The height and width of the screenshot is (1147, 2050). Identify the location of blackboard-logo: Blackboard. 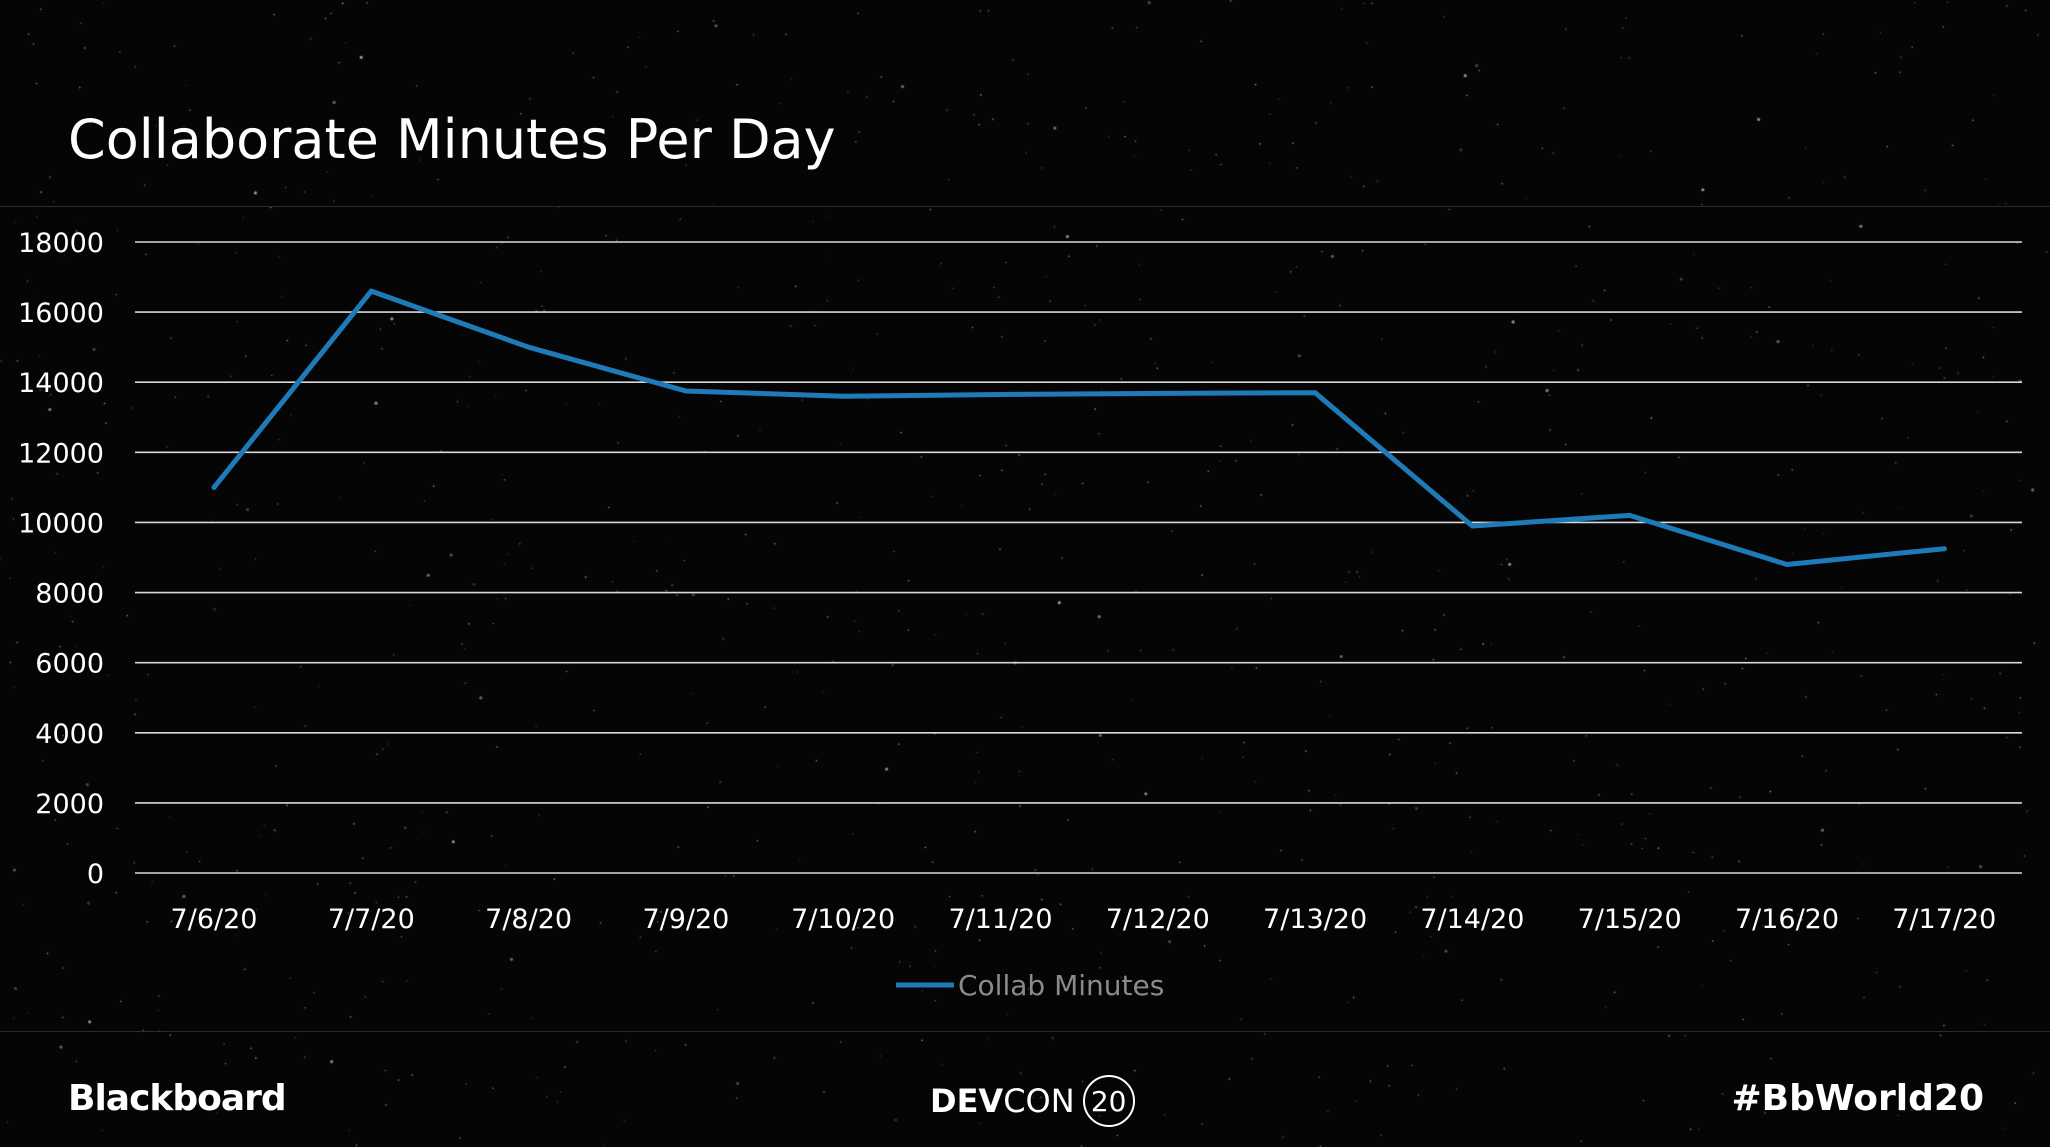
(177, 1098).